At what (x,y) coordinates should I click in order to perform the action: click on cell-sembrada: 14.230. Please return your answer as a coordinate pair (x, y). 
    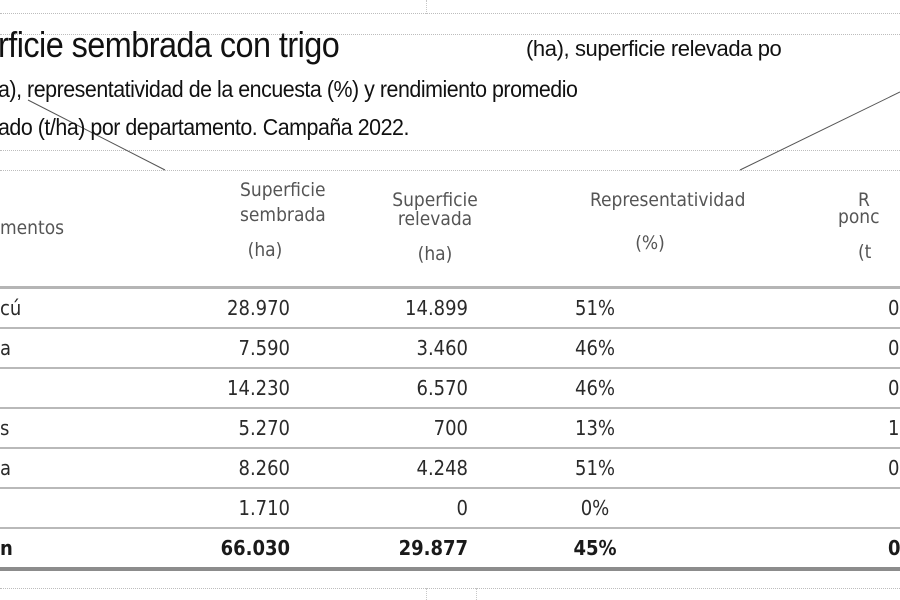
    Looking at the image, I should click on (220, 388).